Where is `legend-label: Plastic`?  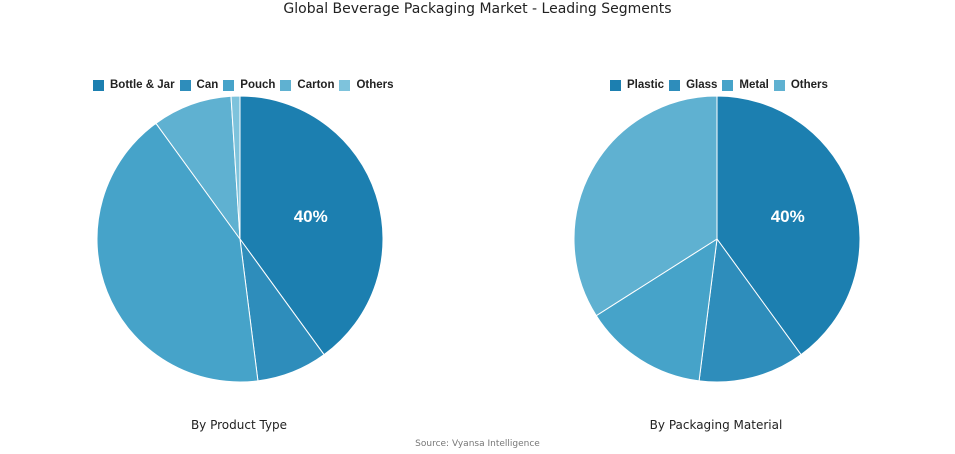
legend-label: Plastic is located at coordinates (646, 85).